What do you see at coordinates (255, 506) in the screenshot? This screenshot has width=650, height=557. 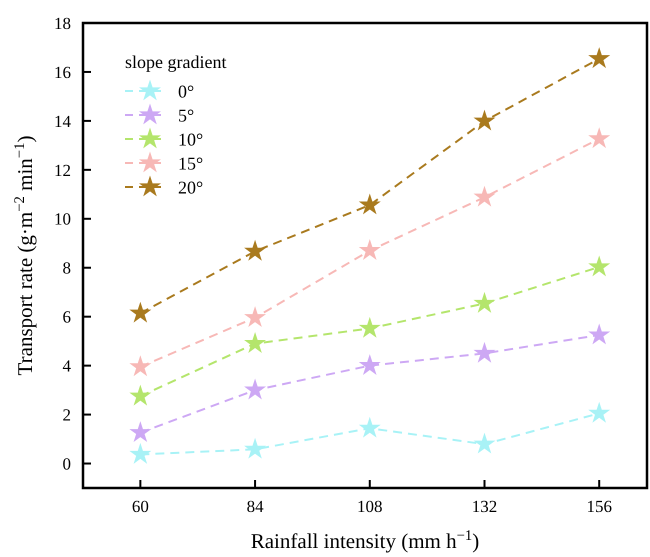 I see `x-tick-label: 84` at bounding box center [255, 506].